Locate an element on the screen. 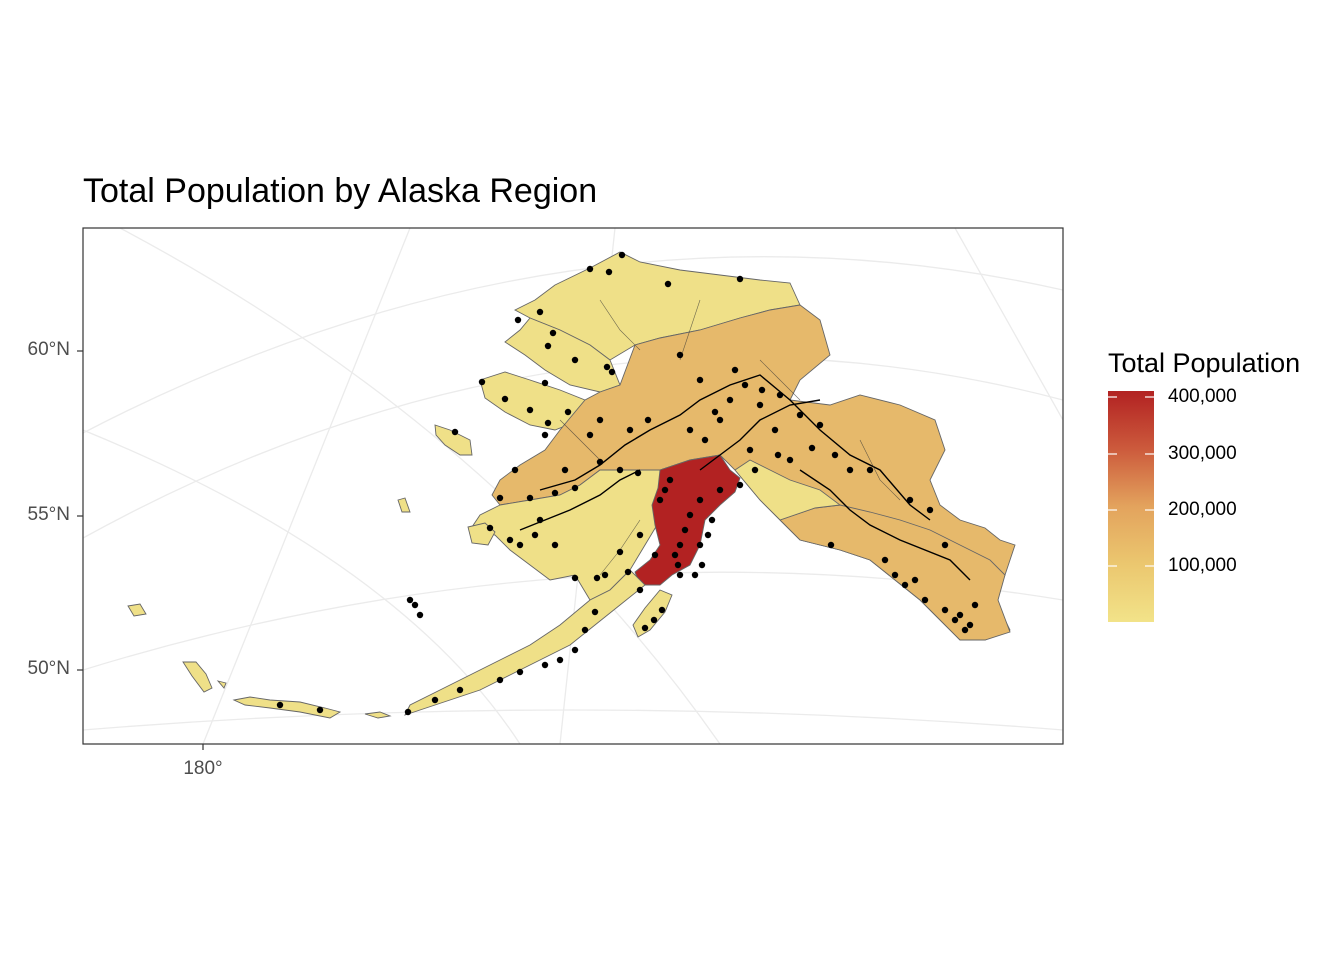 The image size is (1344, 960). graticule-parallel is located at coordinates (573, 345).